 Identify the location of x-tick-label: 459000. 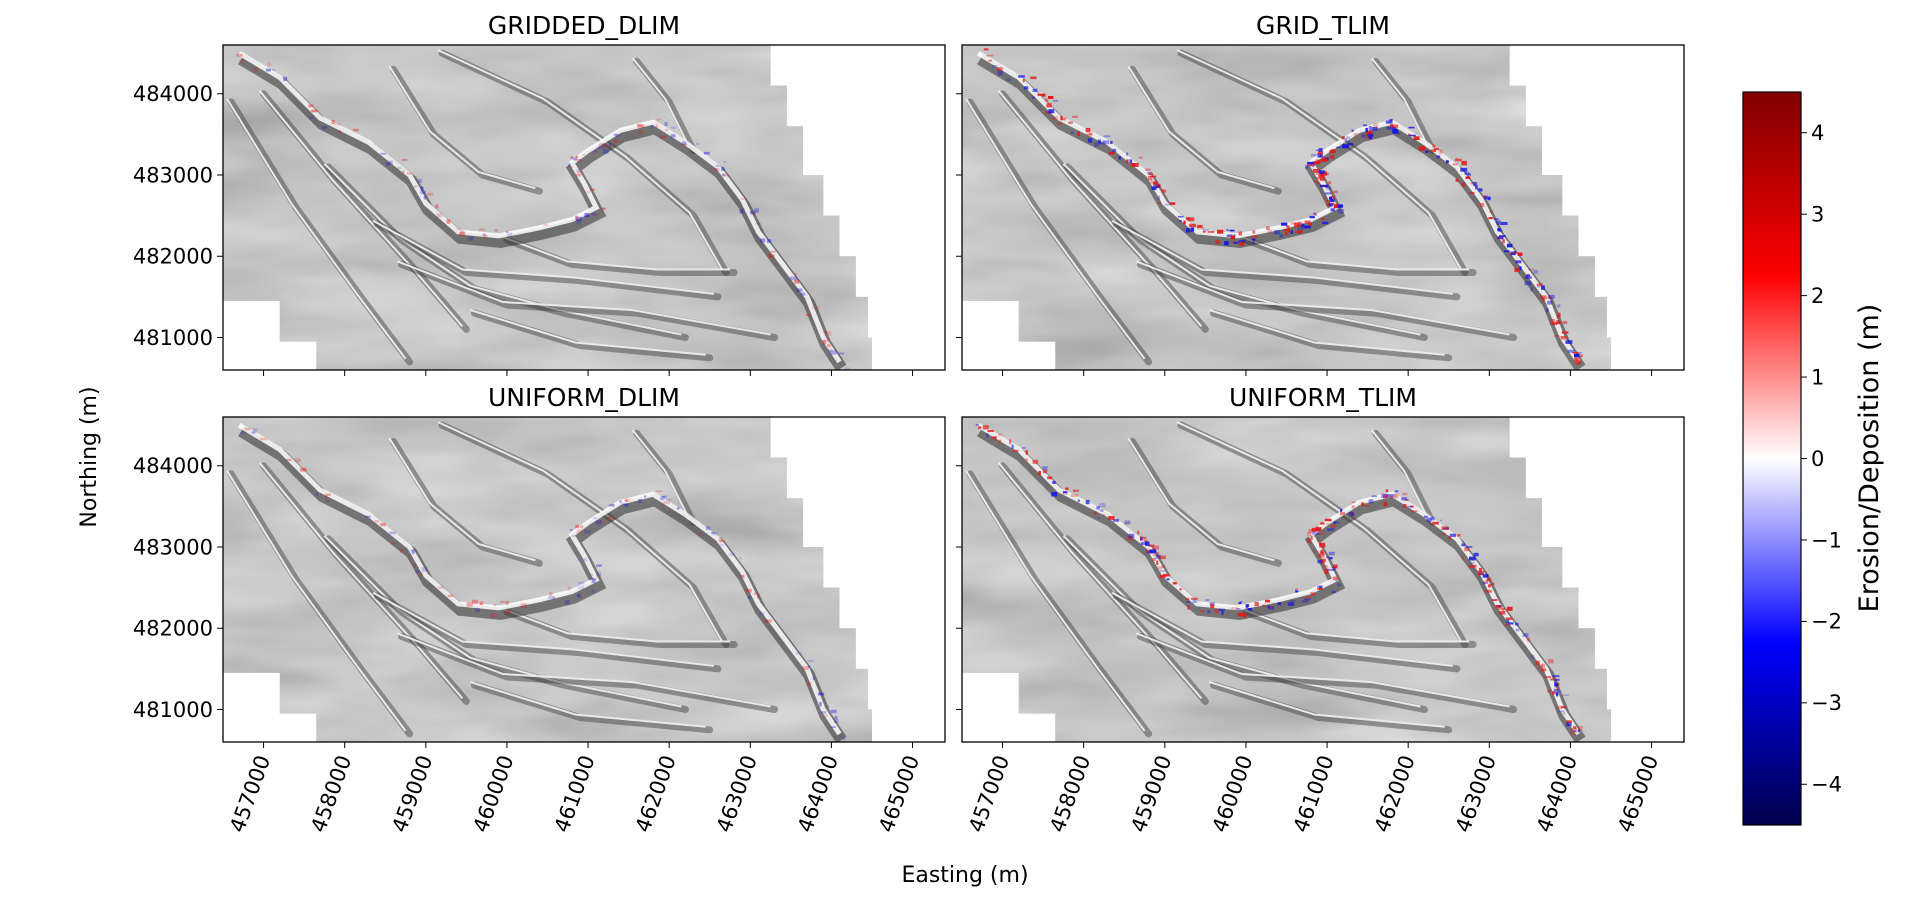
(1151, 794).